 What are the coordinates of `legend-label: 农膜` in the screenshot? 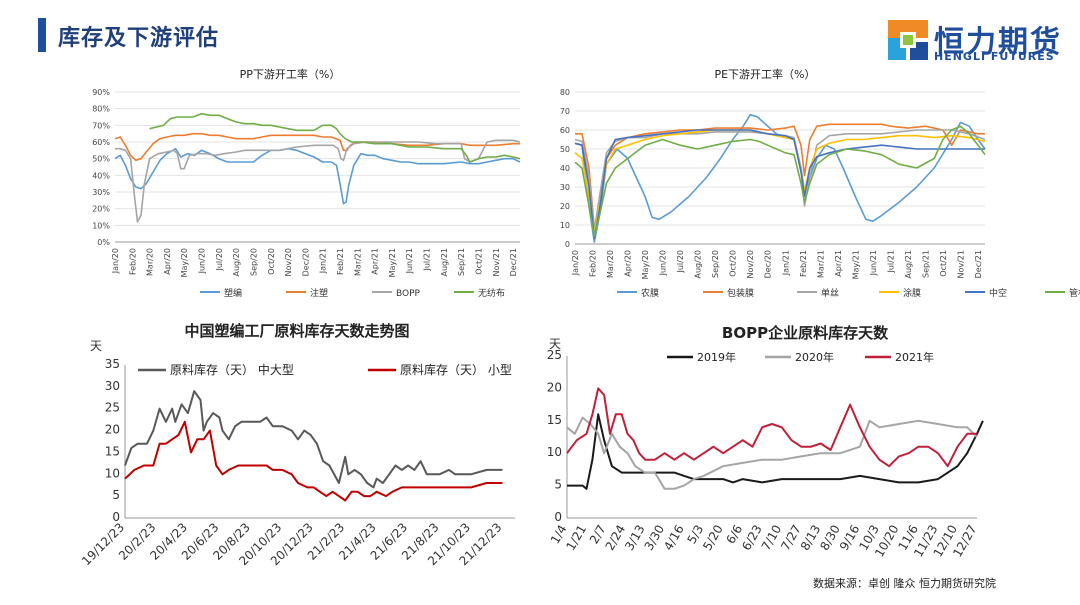 It's located at (650, 293).